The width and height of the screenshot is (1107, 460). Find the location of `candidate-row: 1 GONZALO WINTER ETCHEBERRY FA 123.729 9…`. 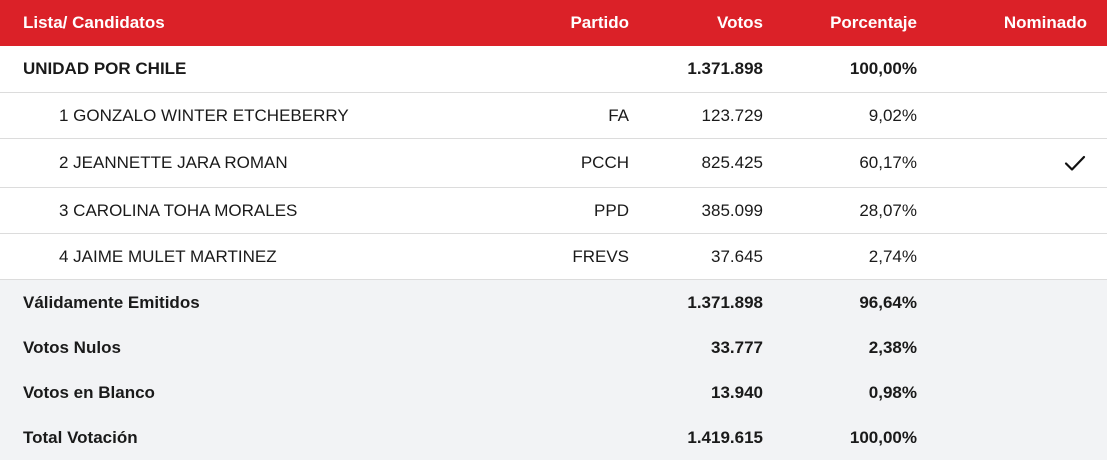

candidate-row: 1 GONZALO WINTER ETCHEBERRY FA 123.729 9… is located at coordinates (553, 116).